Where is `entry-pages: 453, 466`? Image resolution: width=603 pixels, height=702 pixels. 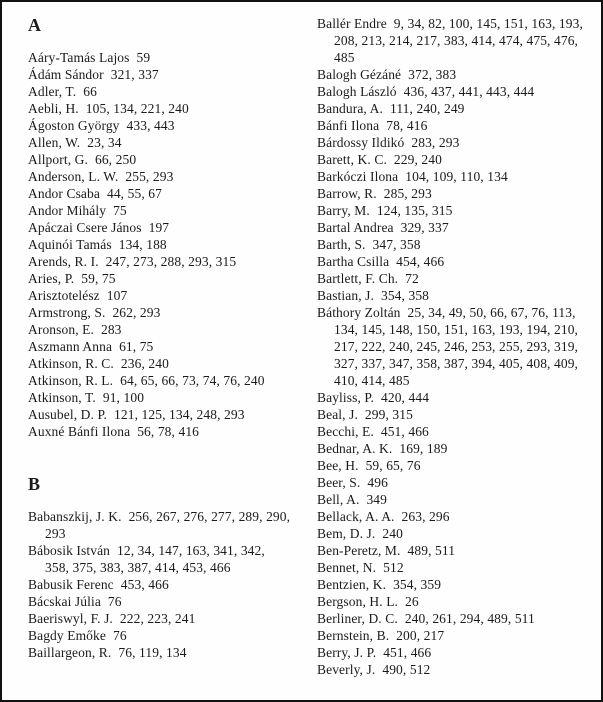 entry-pages: 453, 466 is located at coordinates (144, 584).